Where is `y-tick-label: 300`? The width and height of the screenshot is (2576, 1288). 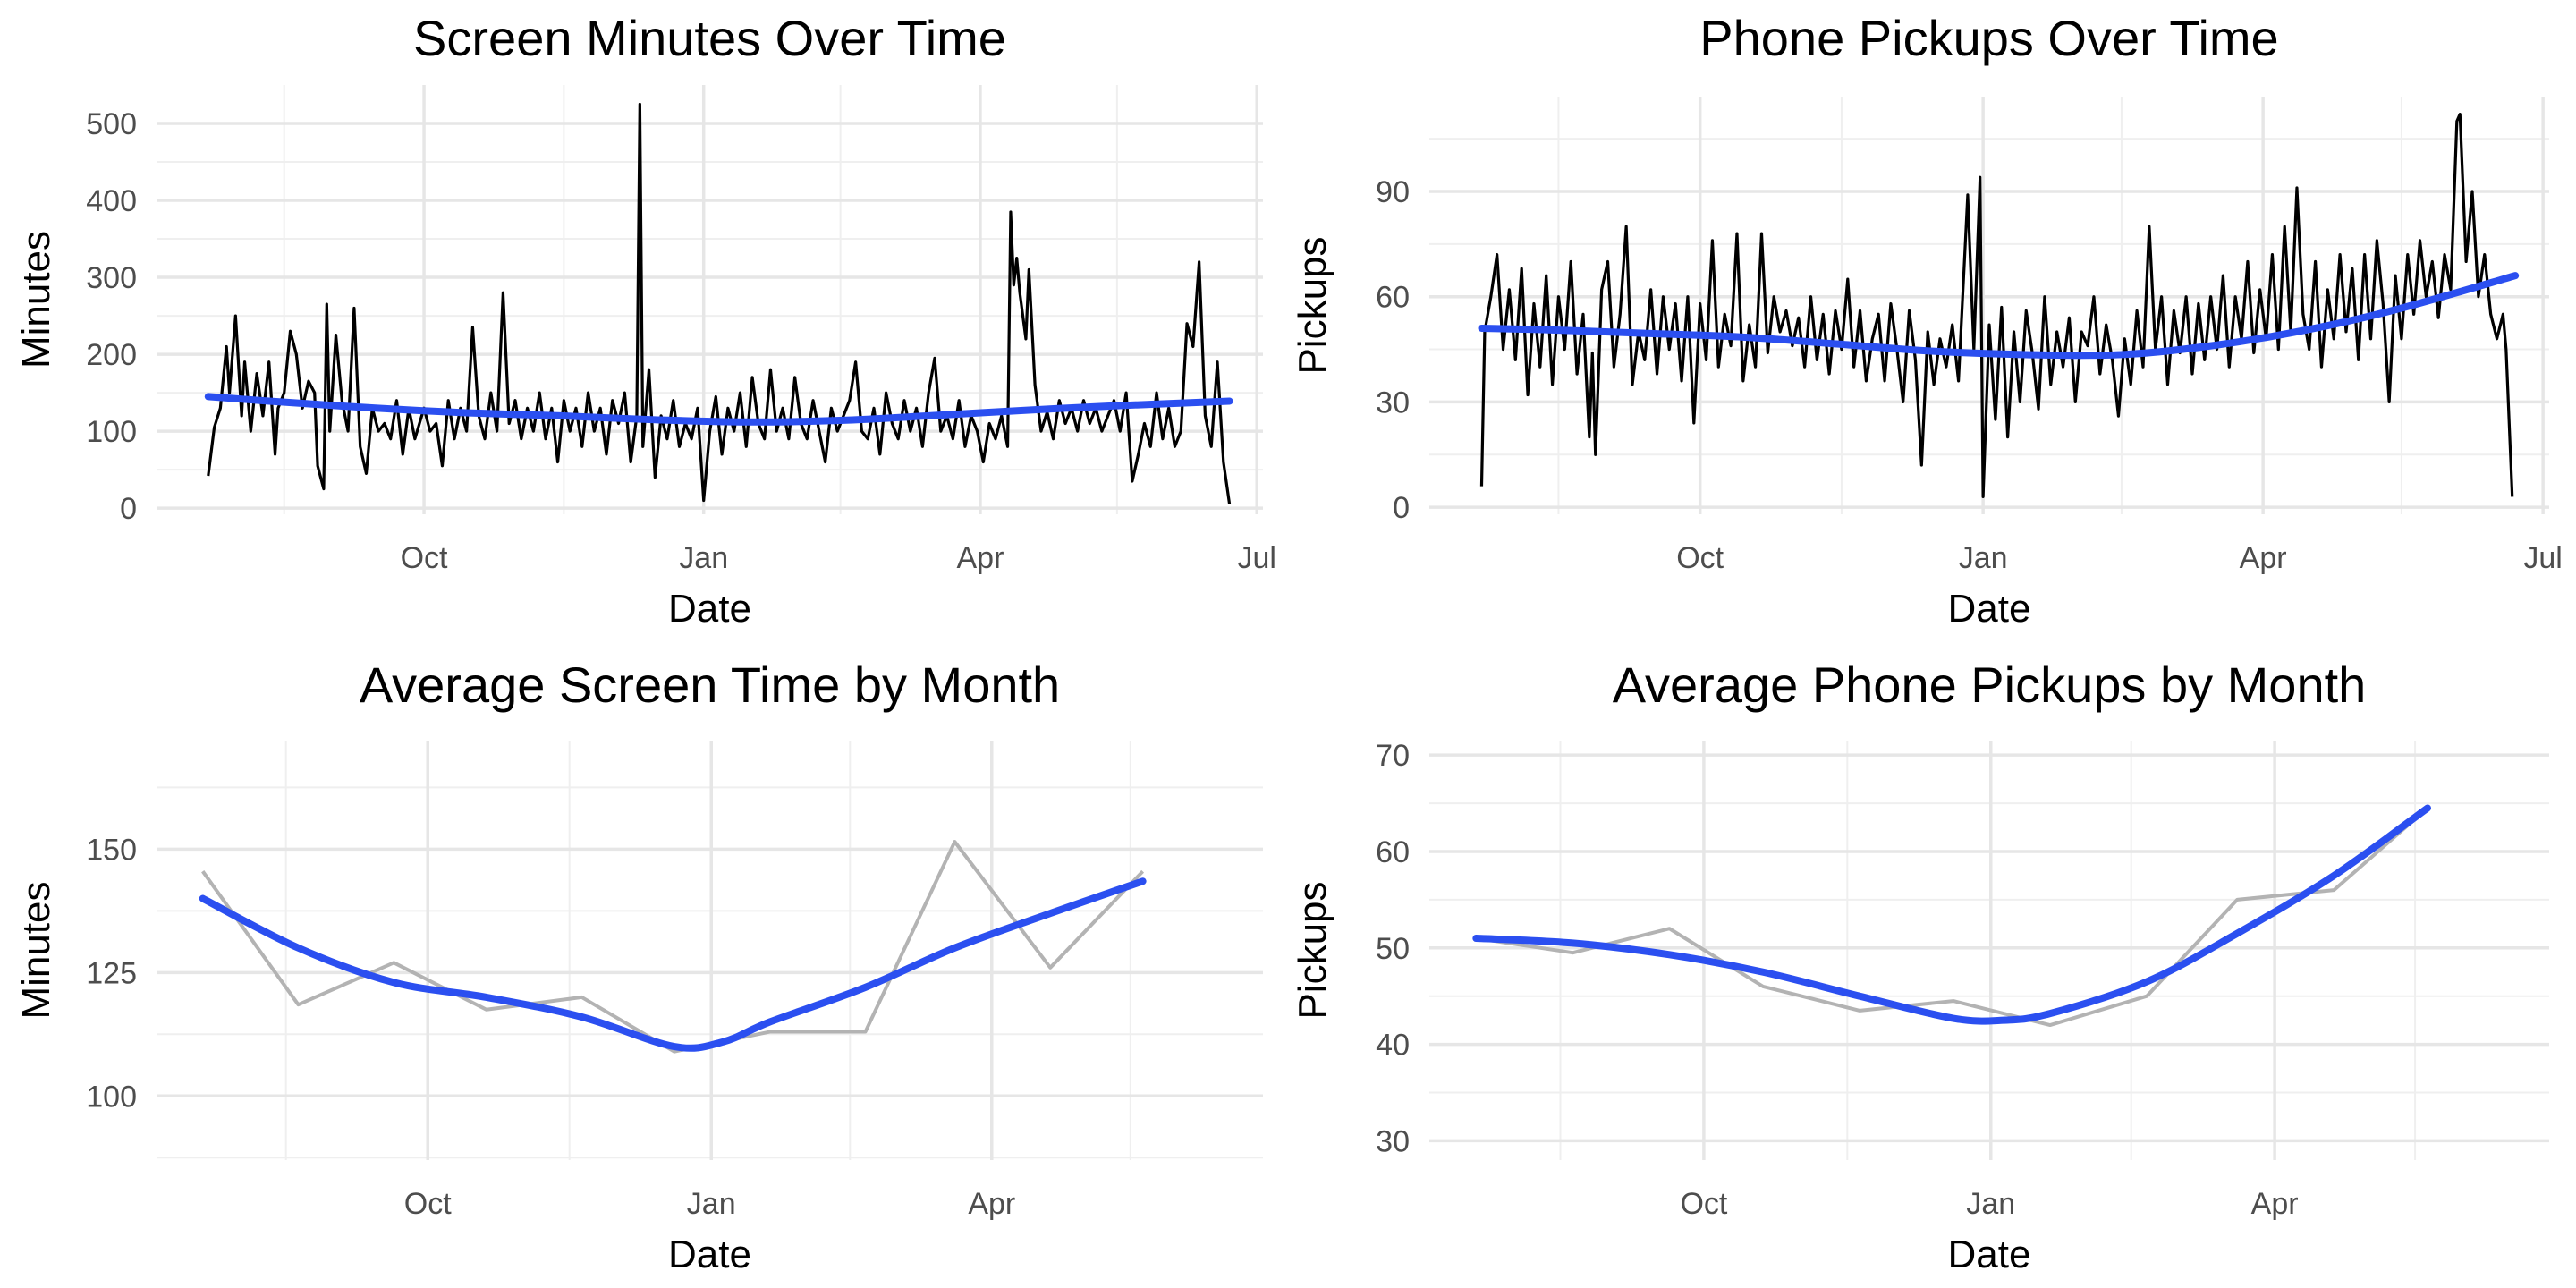 y-tick-label: 300 is located at coordinates (111, 278).